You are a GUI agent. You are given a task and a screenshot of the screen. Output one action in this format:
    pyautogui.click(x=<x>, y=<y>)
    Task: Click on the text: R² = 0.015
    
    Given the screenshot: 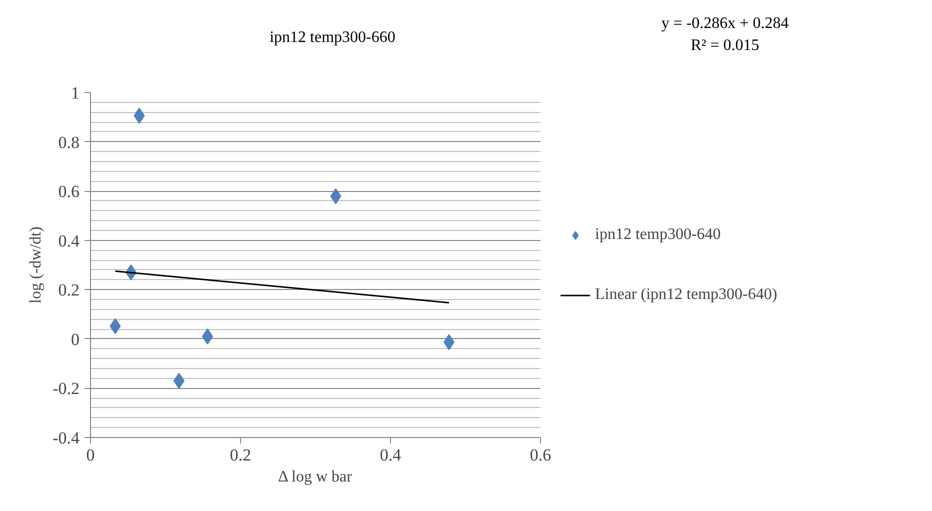 What is the action you would take?
    pyautogui.click(x=725, y=45)
    